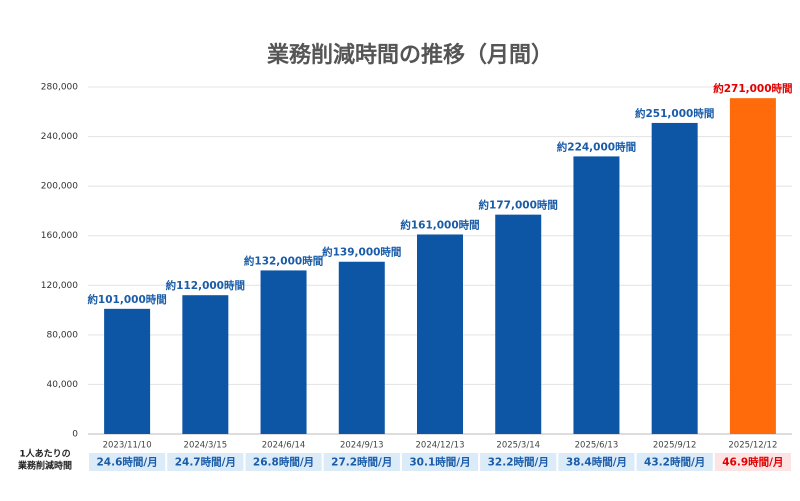 The height and width of the screenshot is (501, 800). What do you see at coordinates (362, 446) in the screenshot?
I see `x-tick-label: 2024/9/13` at bounding box center [362, 446].